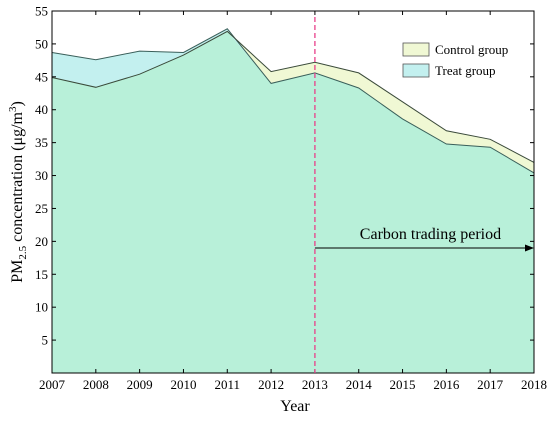  What do you see at coordinates (465, 70) in the screenshot?
I see `legend-label-treat-group: Treat group` at bounding box center [465, 70].